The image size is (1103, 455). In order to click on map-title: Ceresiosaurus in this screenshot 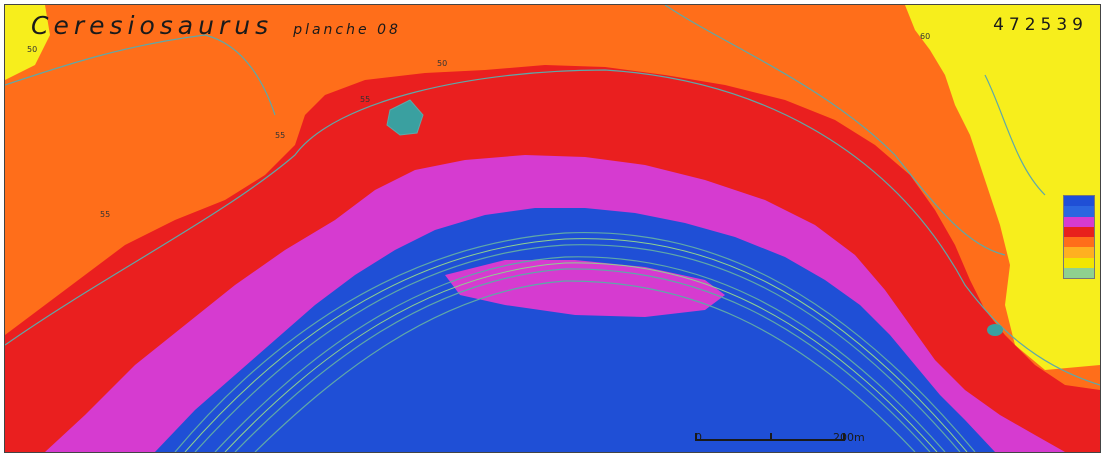, I will do `click(152, 25)`.